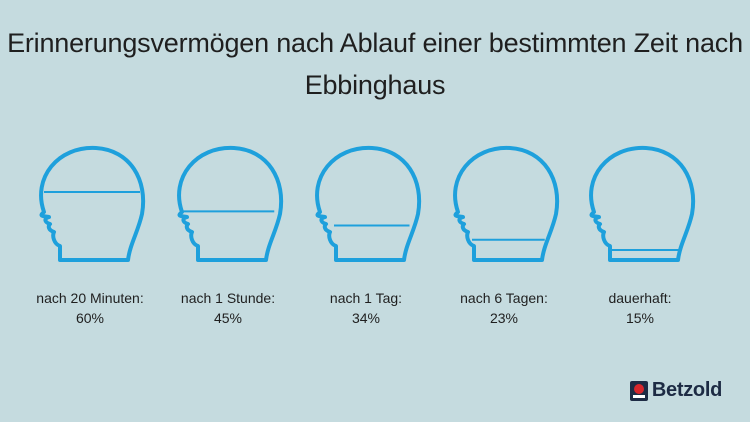 The height and width of the screenshot is (422, 750). I want to click on head-caption: dauerhaft: 15%, so click(640, 308).